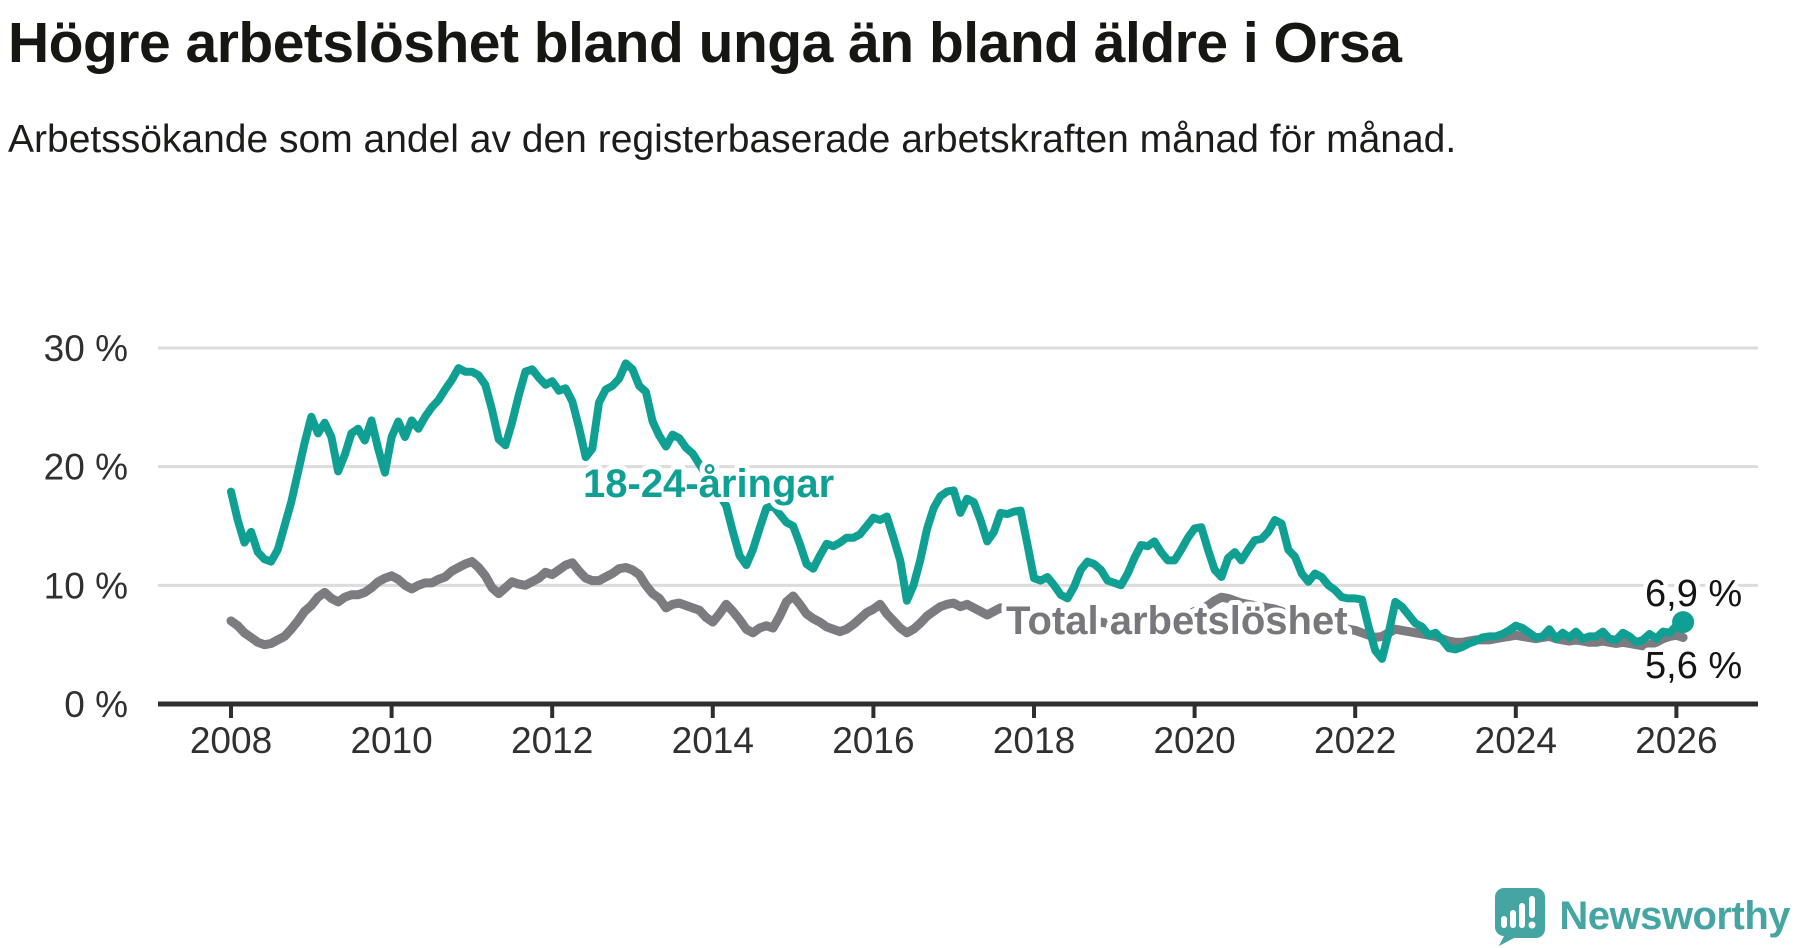  Describe the element at coordinates (1516, 740) in the screenshot. I see `x-axis-label-2024: 2024` at that location.